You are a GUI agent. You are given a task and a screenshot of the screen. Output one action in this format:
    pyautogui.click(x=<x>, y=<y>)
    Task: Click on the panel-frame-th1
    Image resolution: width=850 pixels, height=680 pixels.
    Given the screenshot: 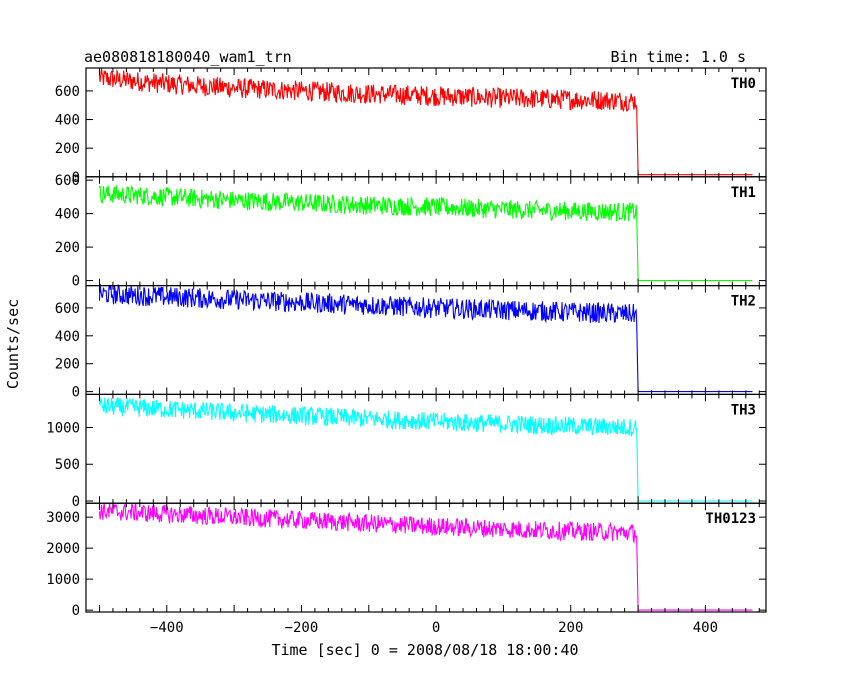 What is the action you would take?
    pyautogui.click(x=426, y=231)
    